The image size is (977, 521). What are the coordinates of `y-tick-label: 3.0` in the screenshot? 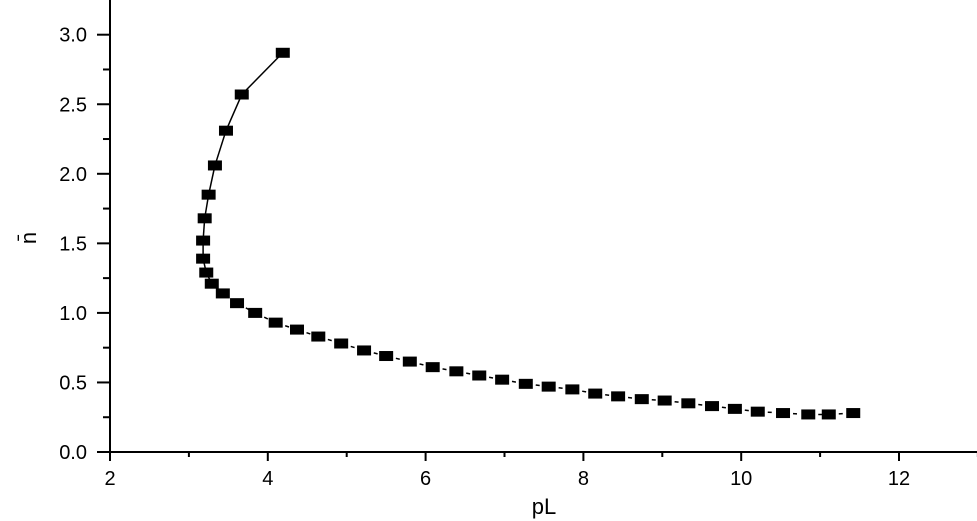 It's located at (73, 36).